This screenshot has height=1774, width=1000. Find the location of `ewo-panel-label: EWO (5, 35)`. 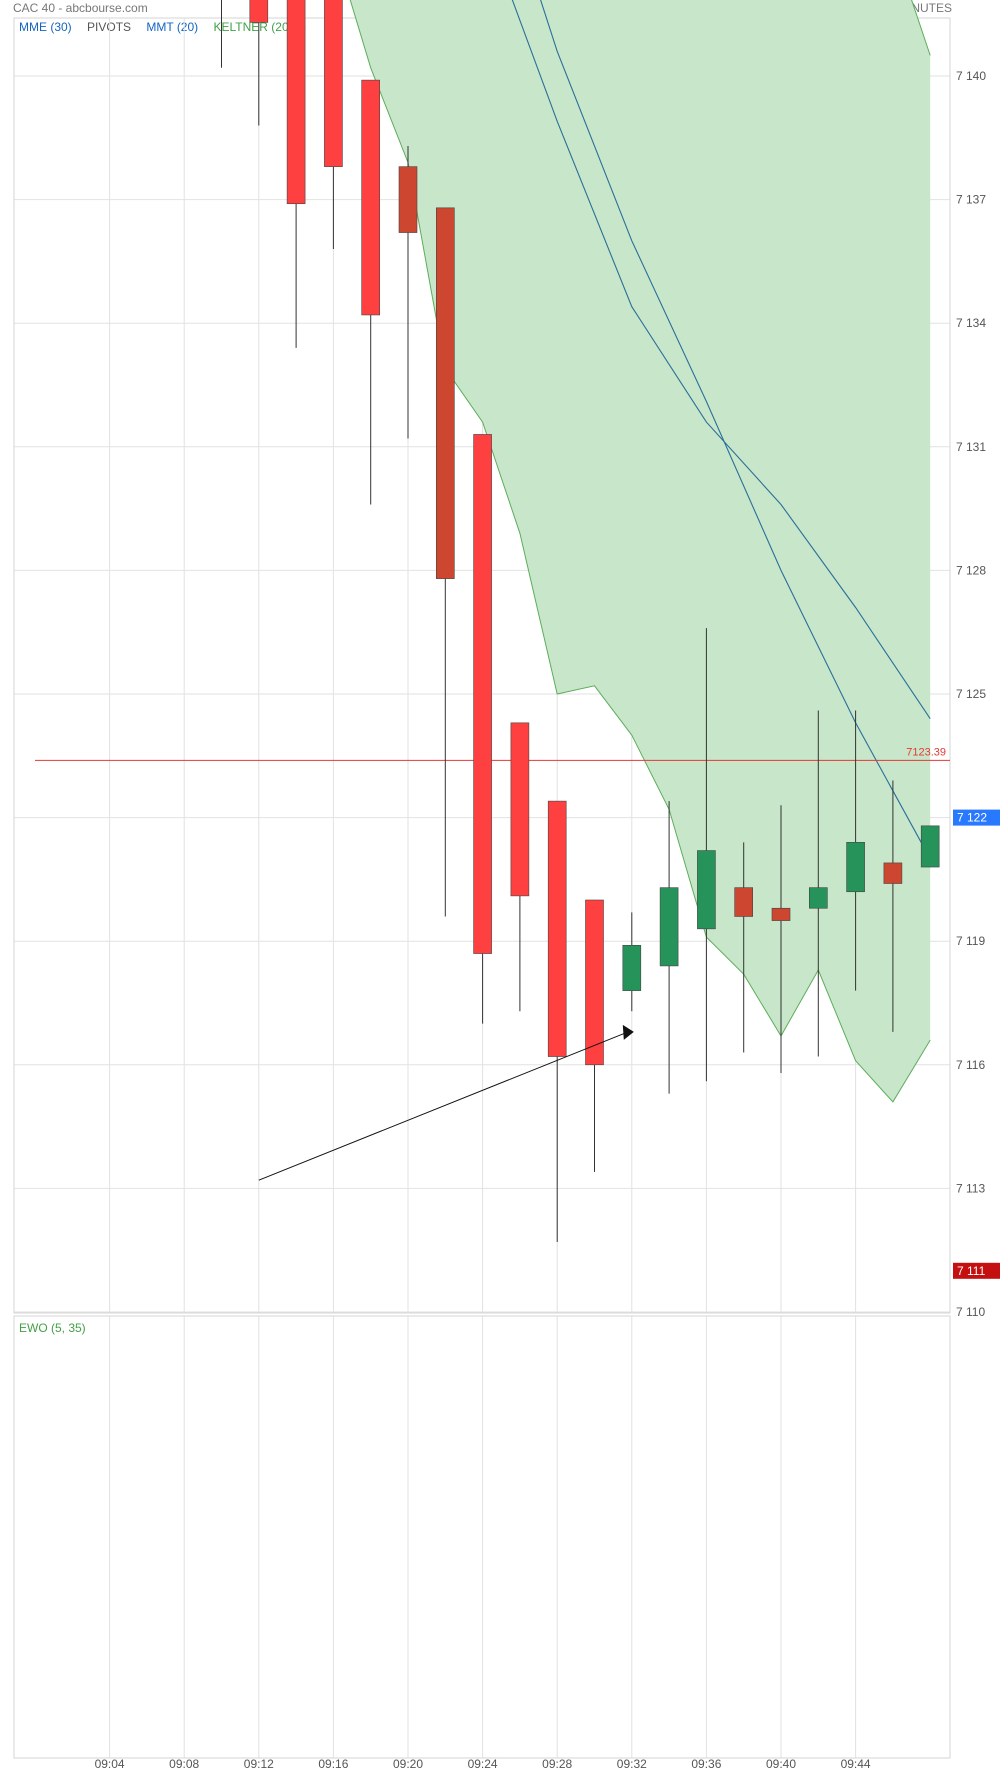

ewo-panel-label: EWO (5, 35) is located at coordinates (52, 1328).